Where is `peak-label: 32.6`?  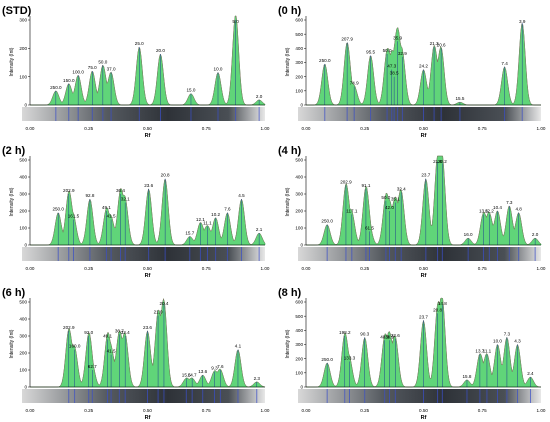 peak-label: 32.6 is located at coordinates (395, 335).